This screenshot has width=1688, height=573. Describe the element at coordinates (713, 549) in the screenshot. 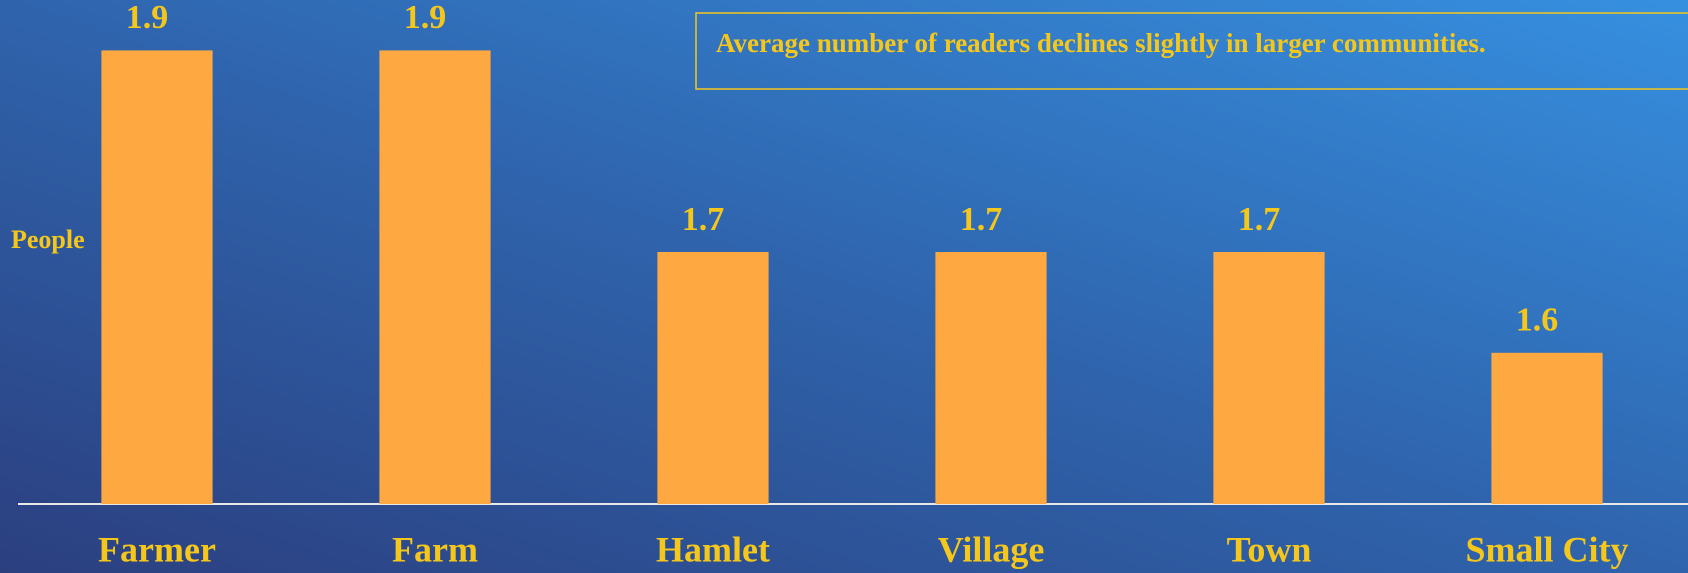

I see `x-tick-label: Hamlet` at that location.